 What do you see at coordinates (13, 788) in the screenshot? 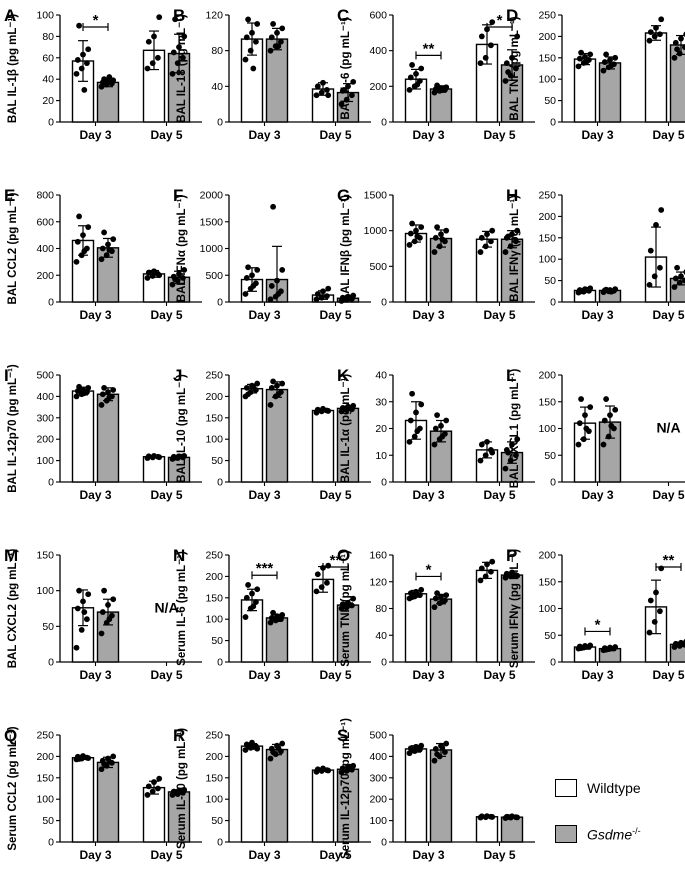
I see `y-axis-label: Serum CCL2 (pg mL⁻¹)` at bounding box center [13, 788].